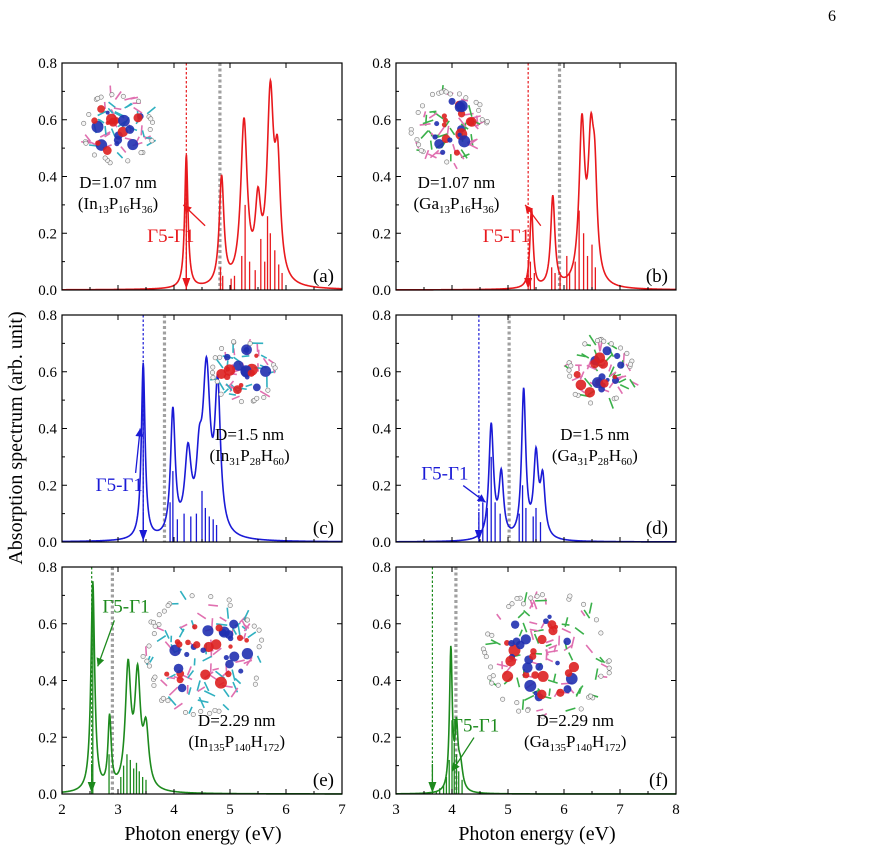 The height and width of the screenshot is (855, 870). What do you see at coordinates (452, 810) in the screenshot?
I see `x-tick-label: 4` at bounding box center [452, 810].